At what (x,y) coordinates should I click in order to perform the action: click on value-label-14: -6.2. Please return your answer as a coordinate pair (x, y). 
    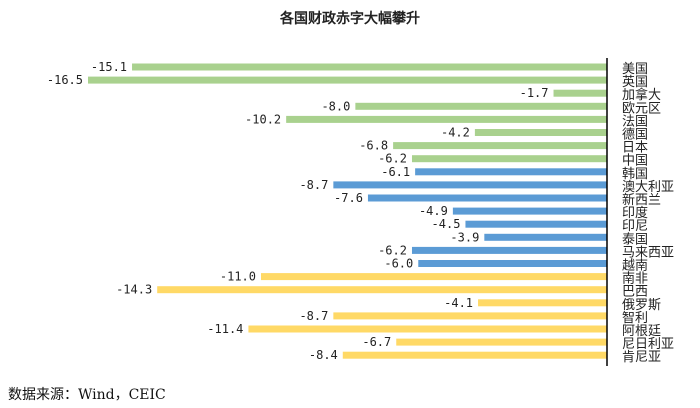
    Looking at the image, I should click on (392, 250).